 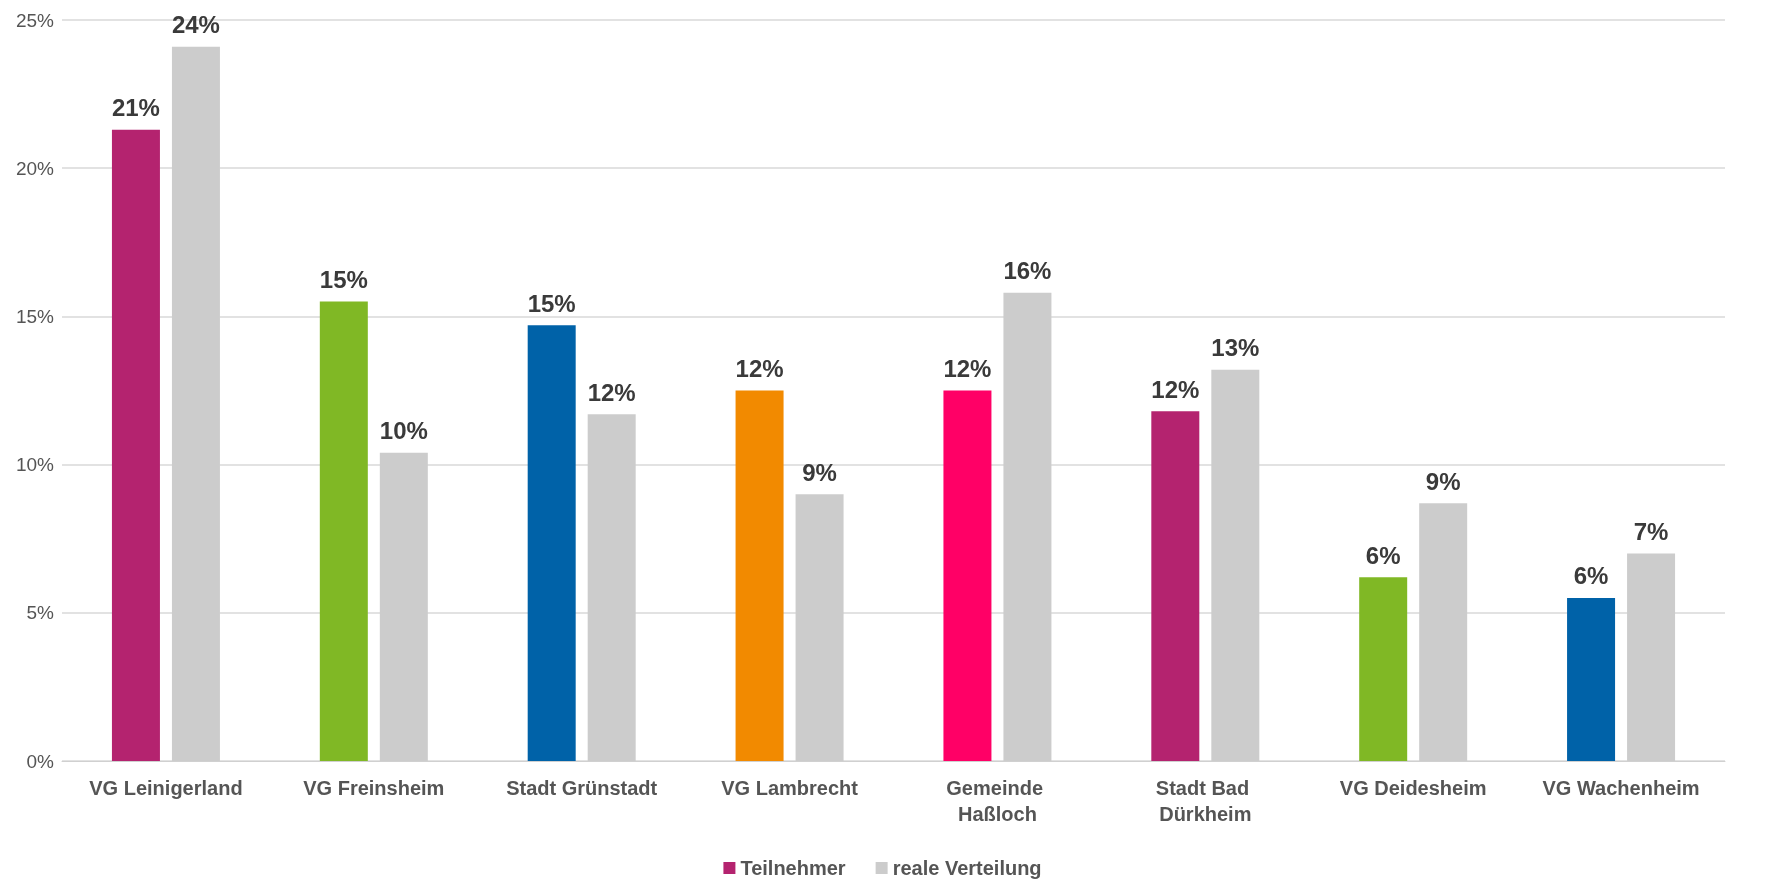 I want to click on legend-label: reale Verteilung, so click(x=967, y=868).